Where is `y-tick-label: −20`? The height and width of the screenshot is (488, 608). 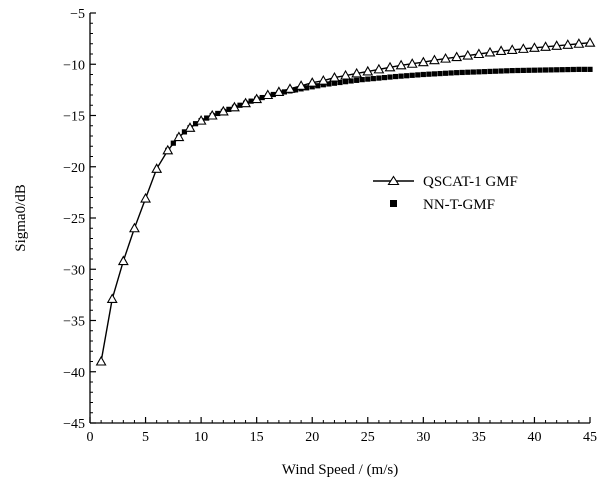 y-tick-label: −20 is located at coordinates (74, 168).